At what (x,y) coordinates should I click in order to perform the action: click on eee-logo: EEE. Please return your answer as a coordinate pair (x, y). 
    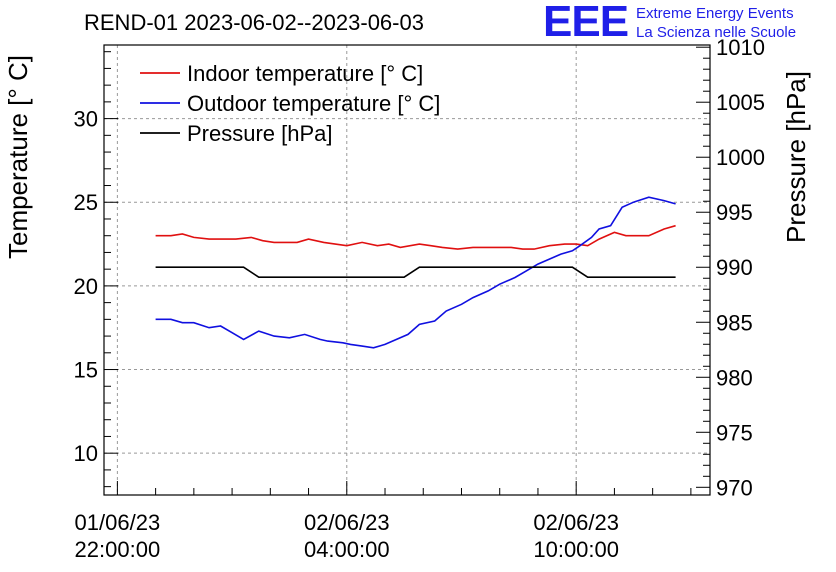
    Looking at the image, I should click on (586, 23).